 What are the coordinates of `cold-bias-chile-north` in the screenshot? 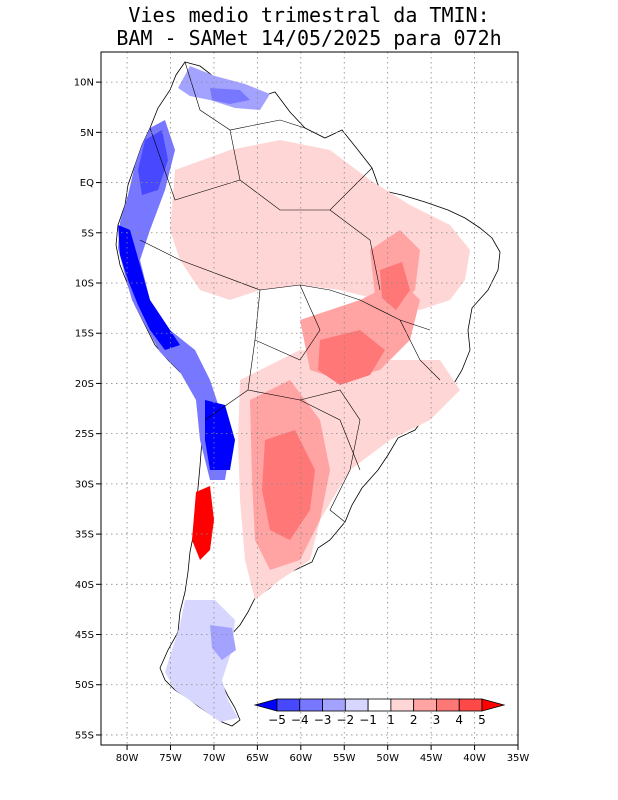 It's located at (220, 435).